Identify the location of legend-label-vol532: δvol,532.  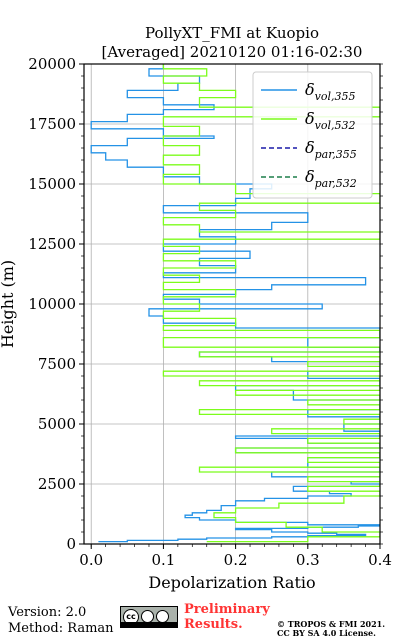
(330, 120).